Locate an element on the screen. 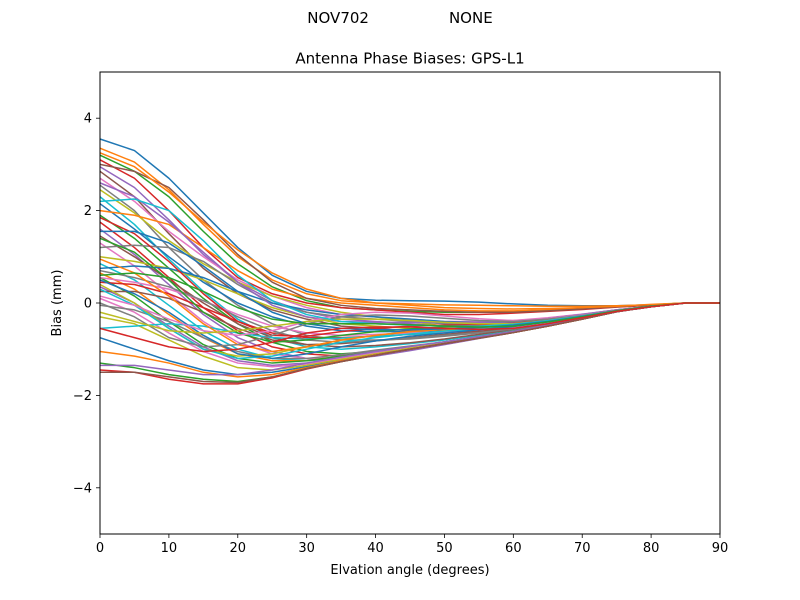  x-axis-label: Elvation angle (degrees) is located at coordinates (409, 570).